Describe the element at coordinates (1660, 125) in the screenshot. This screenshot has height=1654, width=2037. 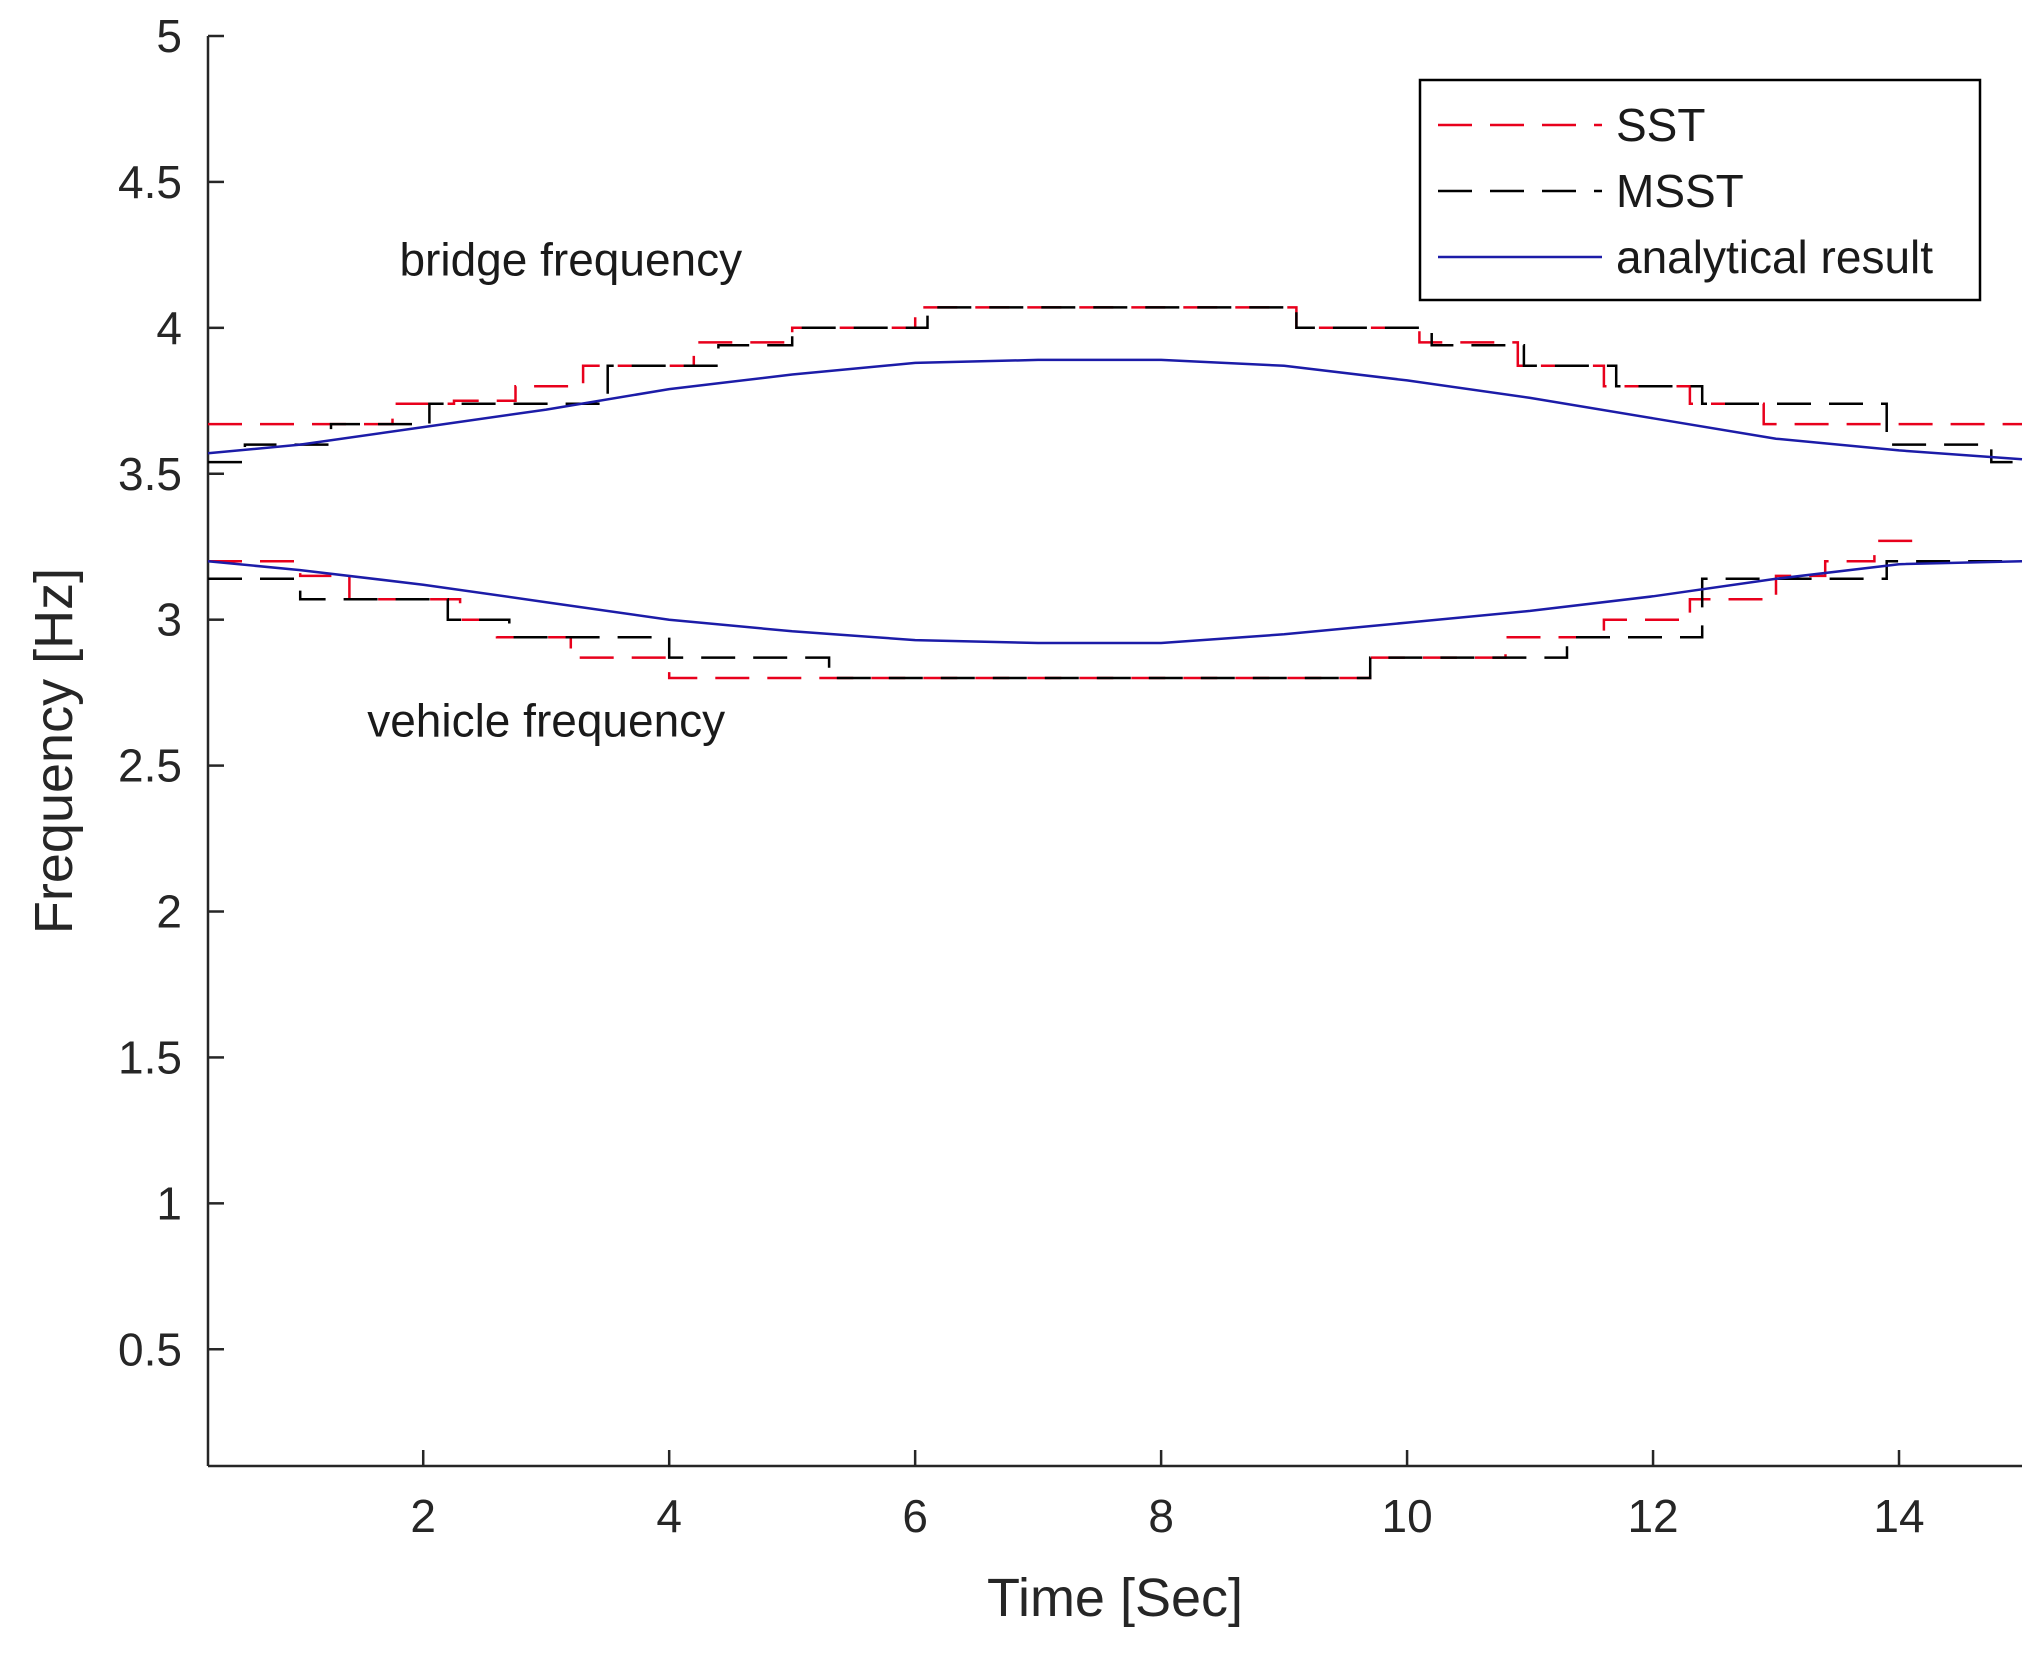
I see `legend-label-sst: SST` at that location.